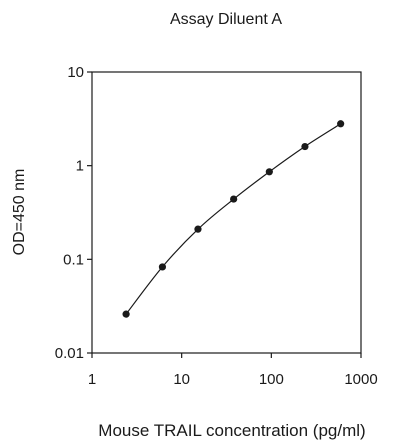 This screenshot has height=444, width=407. What do you see at coordinates (226, 19) in the screenshot?
I see `chart-title: Assay Diluent A` at bounding box center [226, 19].